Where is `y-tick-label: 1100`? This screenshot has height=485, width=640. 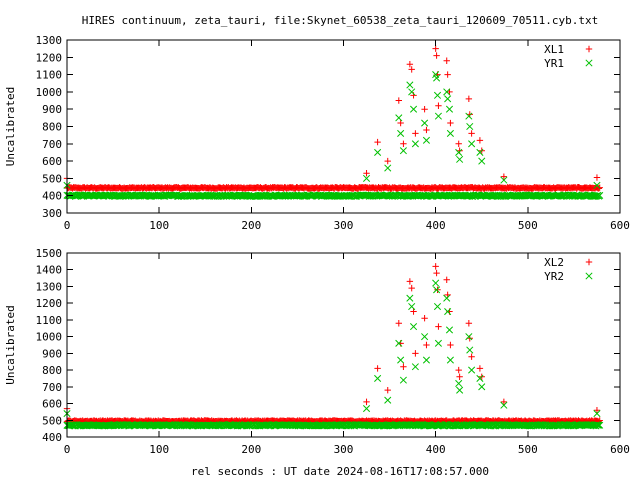 y-tick-label: 1100 is located at coordinates (49, 75).